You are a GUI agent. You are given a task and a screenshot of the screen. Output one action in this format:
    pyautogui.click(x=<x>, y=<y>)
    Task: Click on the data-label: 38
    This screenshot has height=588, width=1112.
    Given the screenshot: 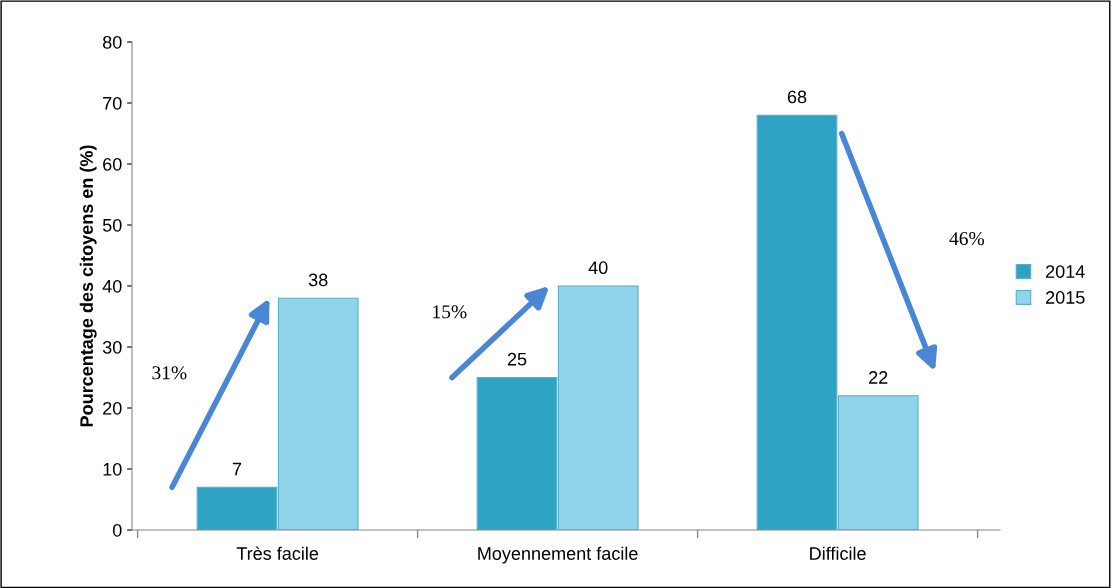 What is the action you would take?
    pyautogui.click(x=318, y=280)
    